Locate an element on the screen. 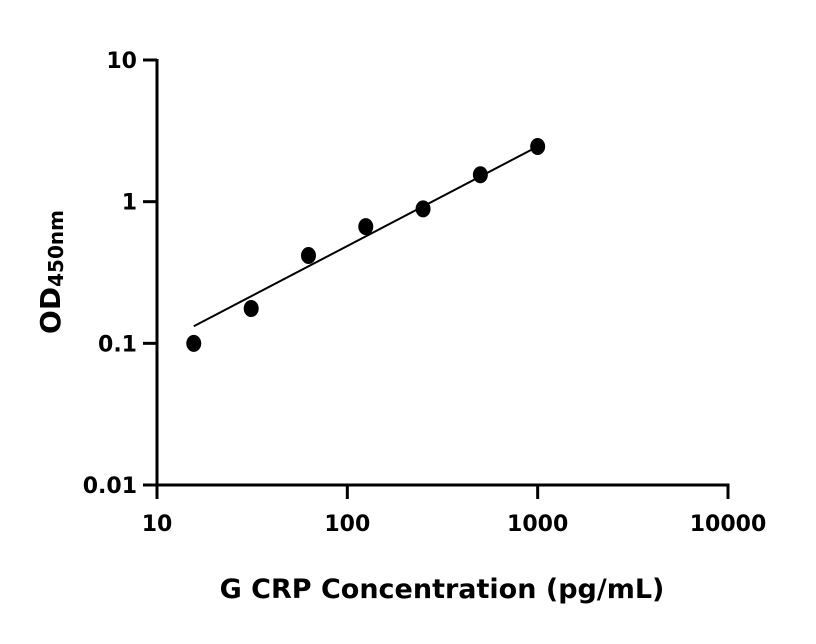  x-axis-label: G CRP Concentration (pg/mL) is located at coordinates (442, 589).